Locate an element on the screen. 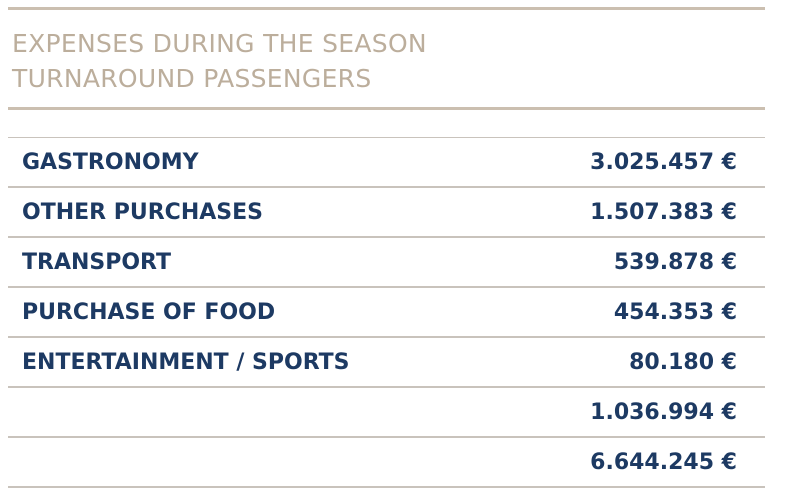 Image resolution: width=811 pixels, height=501 pixels. table-row: GASTRONOMY 3.025.457 € is located at coordinates (386, 163).